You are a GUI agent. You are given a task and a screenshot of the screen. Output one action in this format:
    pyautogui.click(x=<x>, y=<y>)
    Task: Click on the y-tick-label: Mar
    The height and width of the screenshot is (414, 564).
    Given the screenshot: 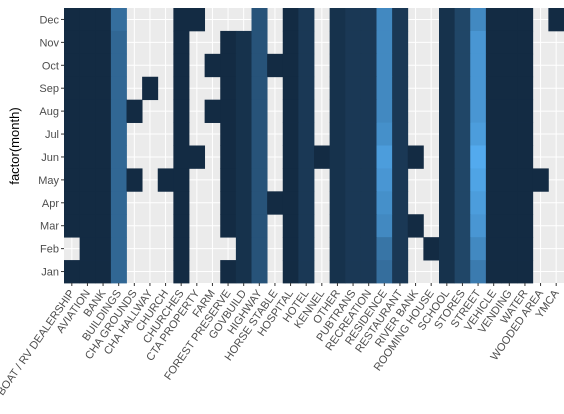 What is the action you would take?
    pyautogui.click(x=49, y=227)
    